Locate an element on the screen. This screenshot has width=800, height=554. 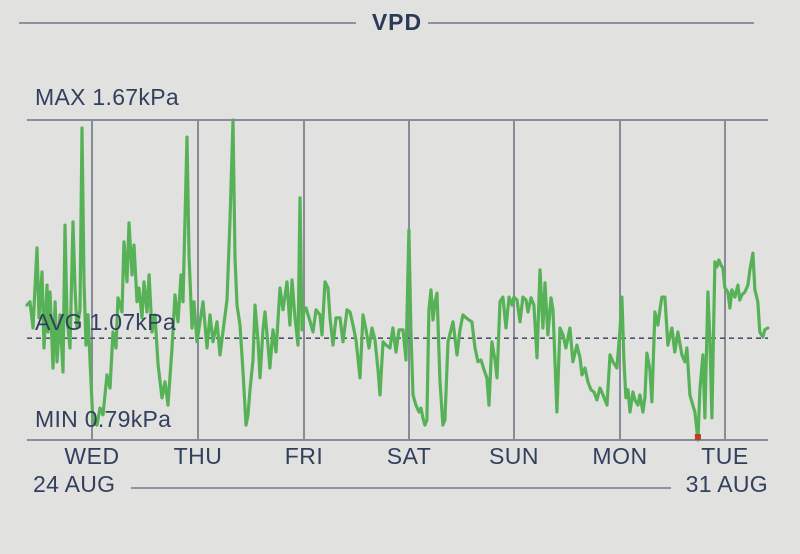
start-date-label: 24 AUG is located at coordinates (74, 484).